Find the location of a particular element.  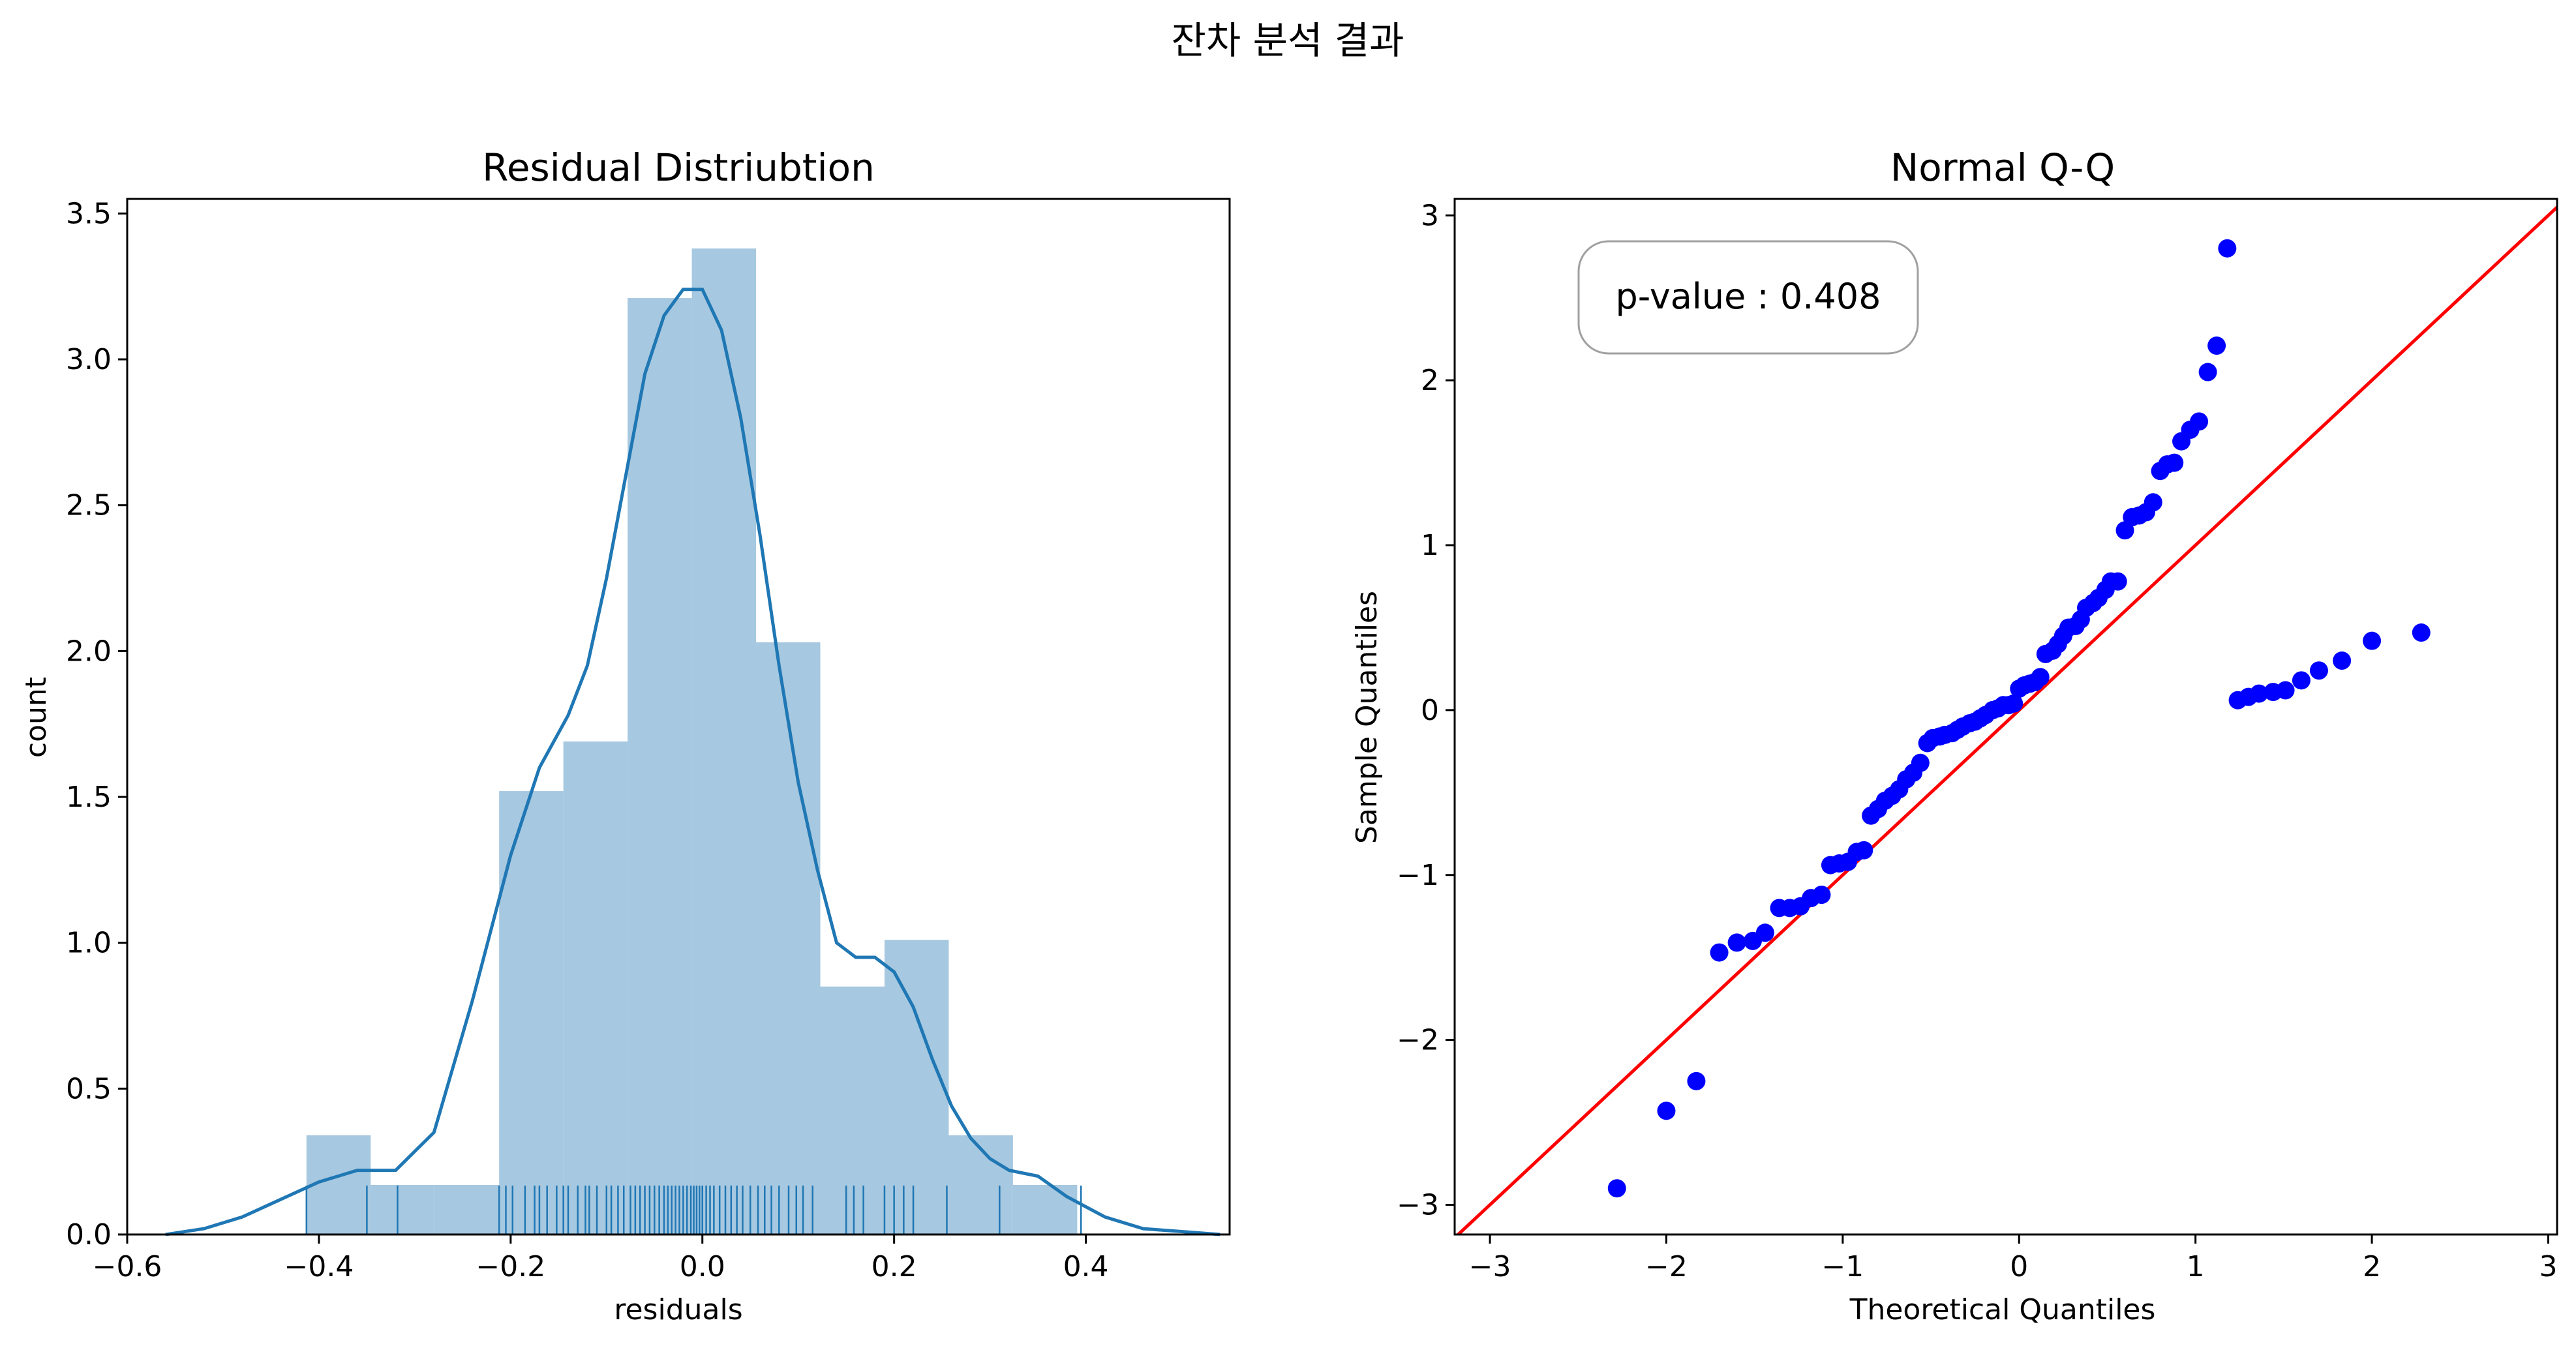

histogram-title: Residual Distriubtion is located at coordinates (679, 168).